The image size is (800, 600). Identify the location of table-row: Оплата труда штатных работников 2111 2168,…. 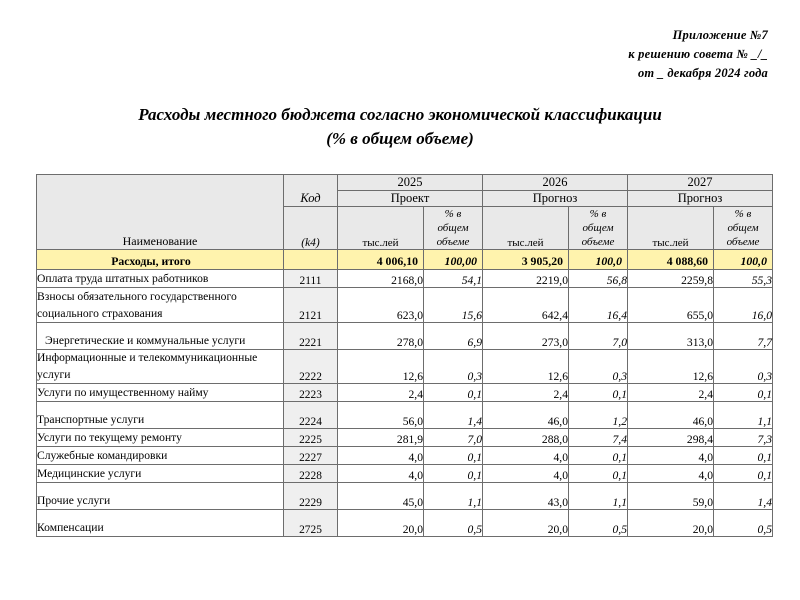
(404, 279).